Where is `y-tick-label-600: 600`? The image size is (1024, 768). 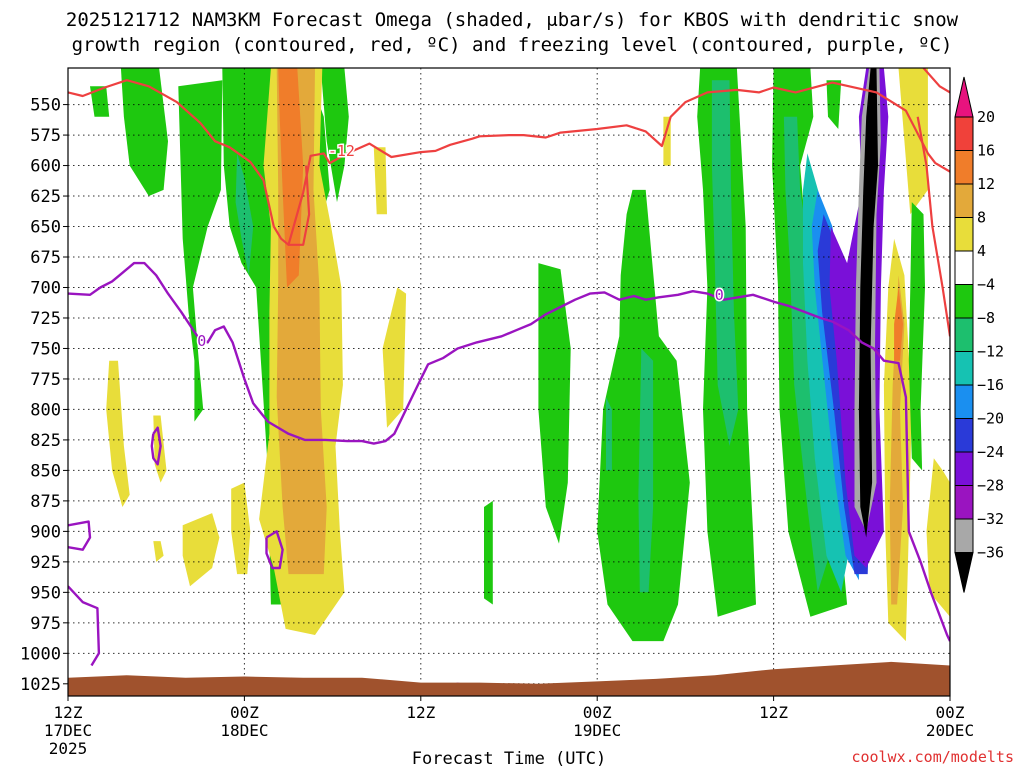 y-tick-label-600: 600 is located at coordinates (45, 167).